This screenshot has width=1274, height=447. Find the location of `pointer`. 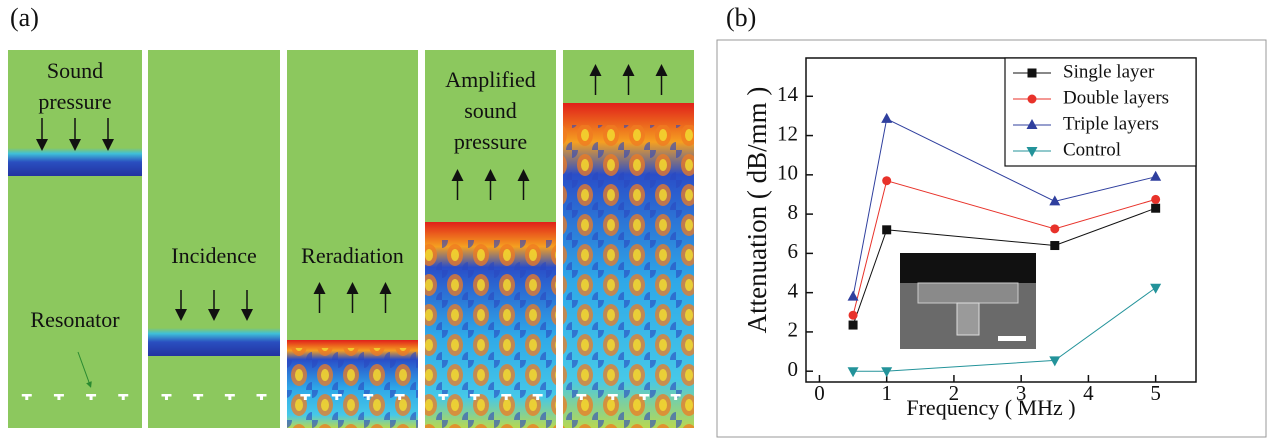

pointer is located at coordinates (84, 369).